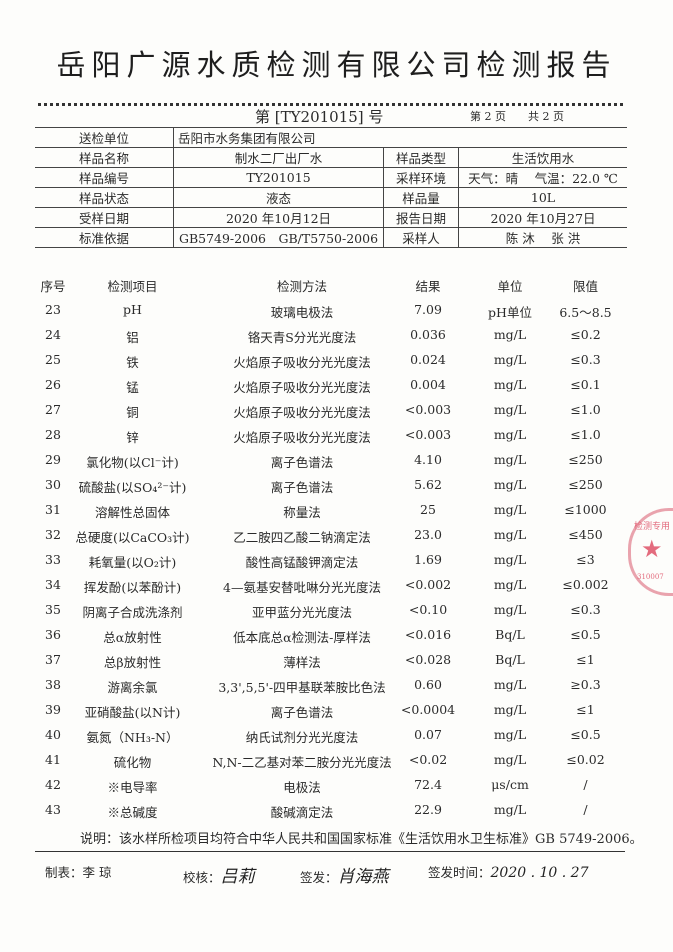 Image resolution: width=673 pixels, height=952 pixels. What do you see at coordinates (585, 759) in the screenshot?
I see `limit-cell: ≤0.02` at bounding box center [585, 759].